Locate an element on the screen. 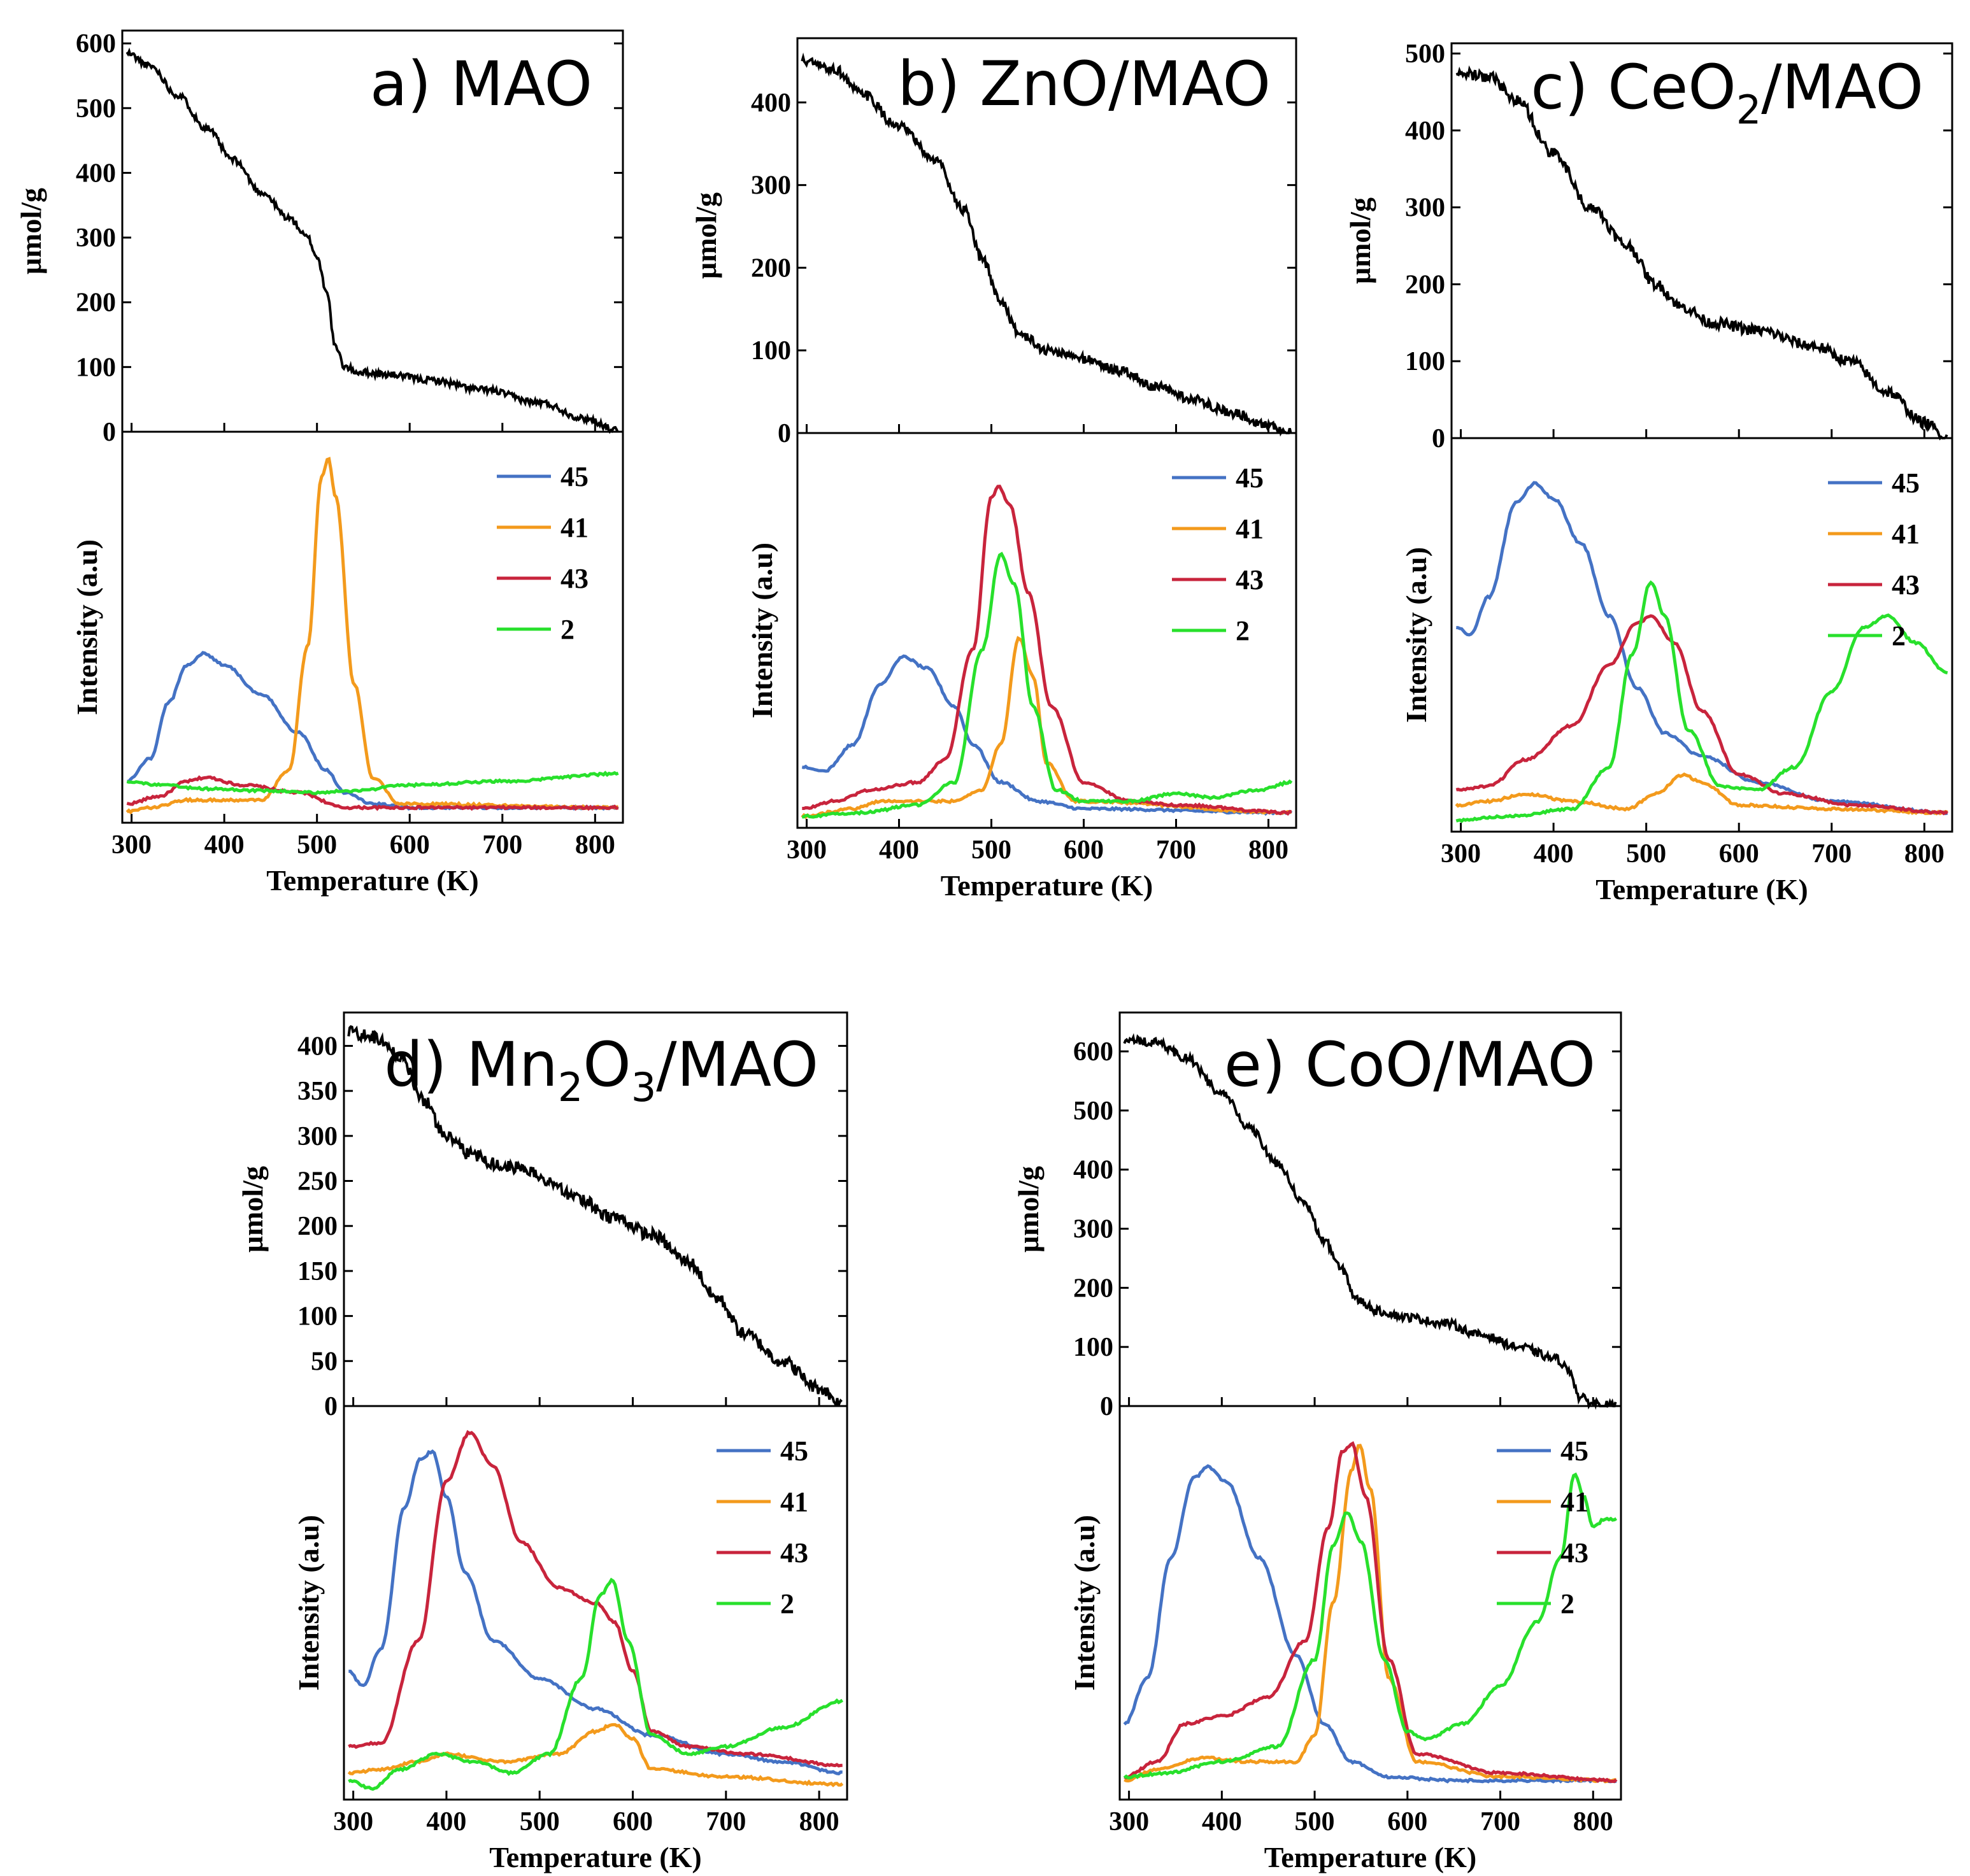  panel-title: c) CeO2/MAO is located at coordinates (1727, 93).